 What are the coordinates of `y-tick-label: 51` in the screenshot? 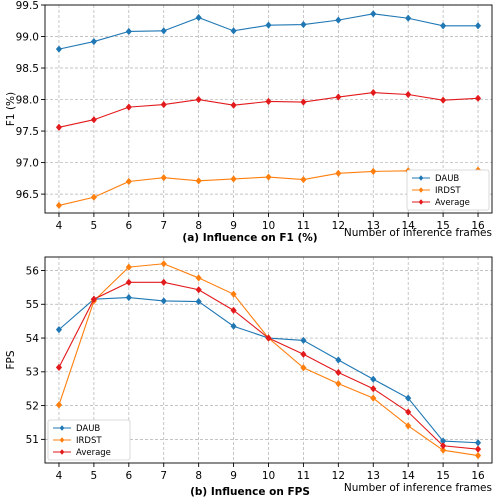 It's located at (32, 440).